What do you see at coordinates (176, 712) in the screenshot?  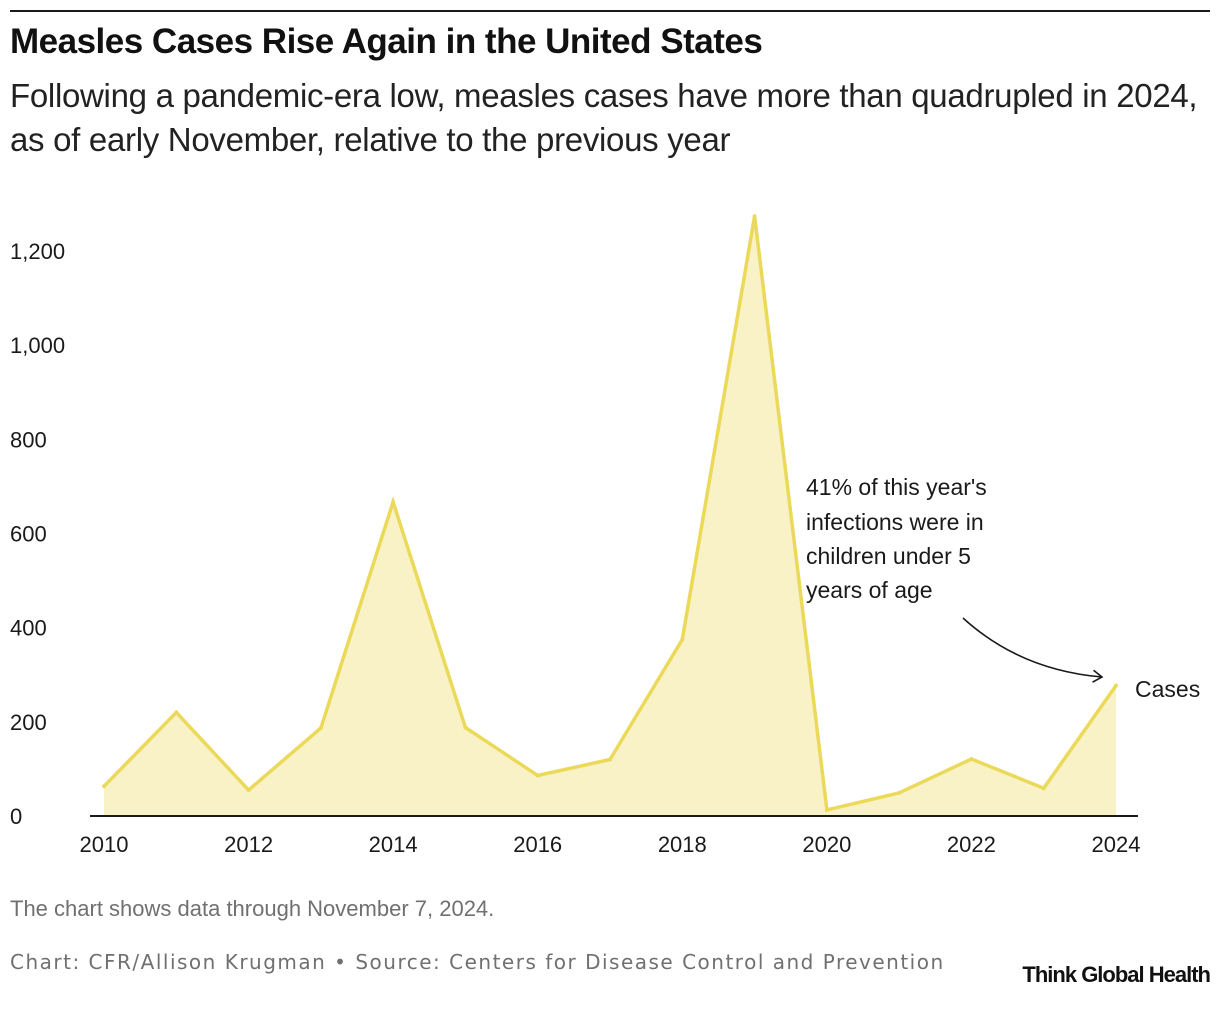 I see `data-point-2011` at bounding box center [176, 712].